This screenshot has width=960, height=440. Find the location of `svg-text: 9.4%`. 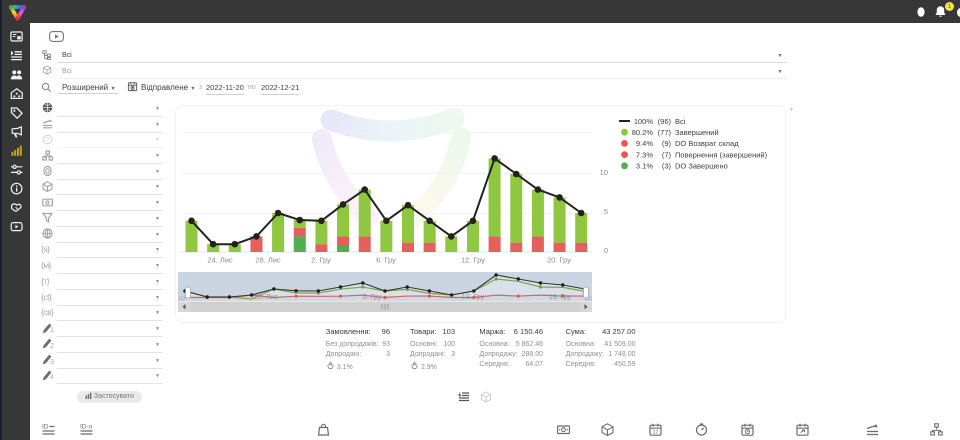

svg-text: 9.4% is located at coordinates (644, 143).